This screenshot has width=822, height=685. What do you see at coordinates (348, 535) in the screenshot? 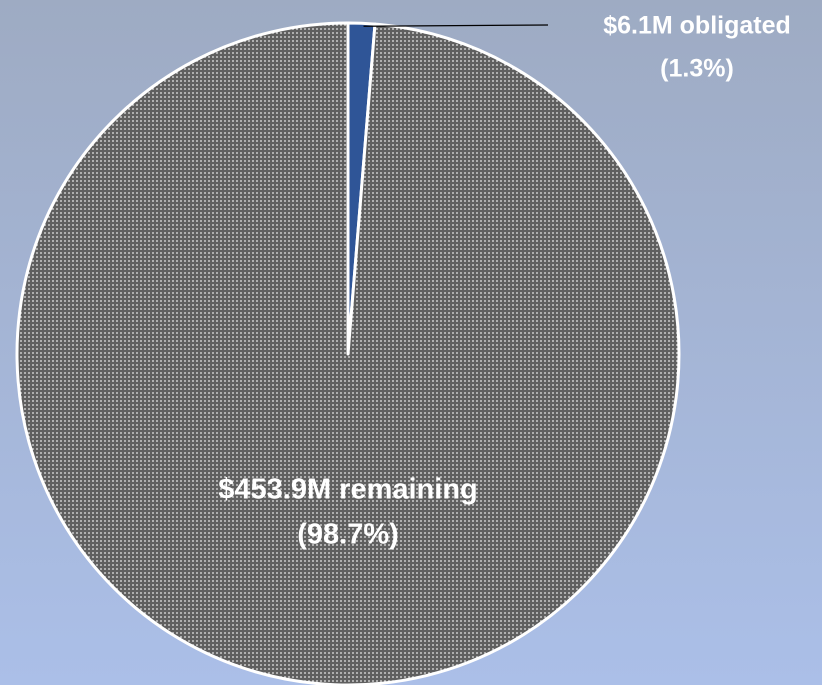
I see `data-label: (98.7%)` at bounding box center [348, 535].